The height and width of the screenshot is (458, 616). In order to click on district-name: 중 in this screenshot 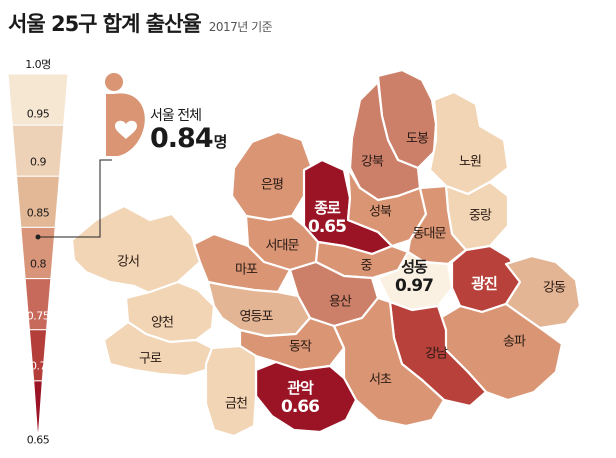, I will do `click(366, 266)`.